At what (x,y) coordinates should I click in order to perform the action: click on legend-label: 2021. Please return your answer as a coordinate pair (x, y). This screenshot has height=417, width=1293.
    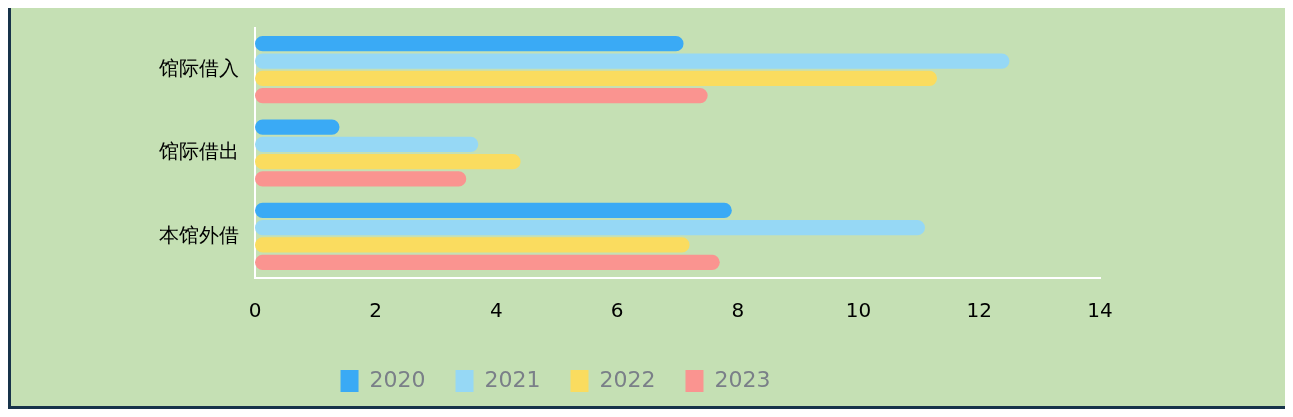
    Looking at the image, I should click on (512, 379).